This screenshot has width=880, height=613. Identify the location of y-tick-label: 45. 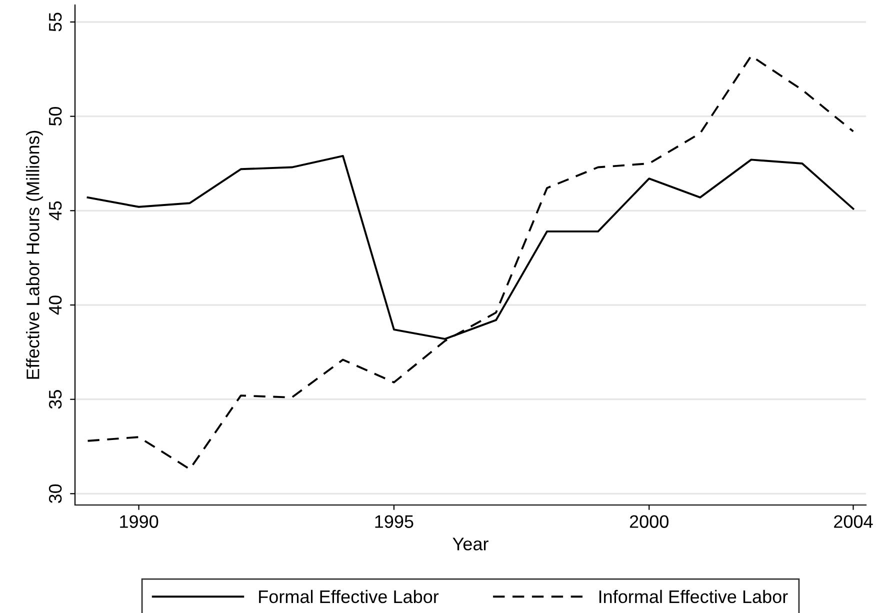
(55, 210).